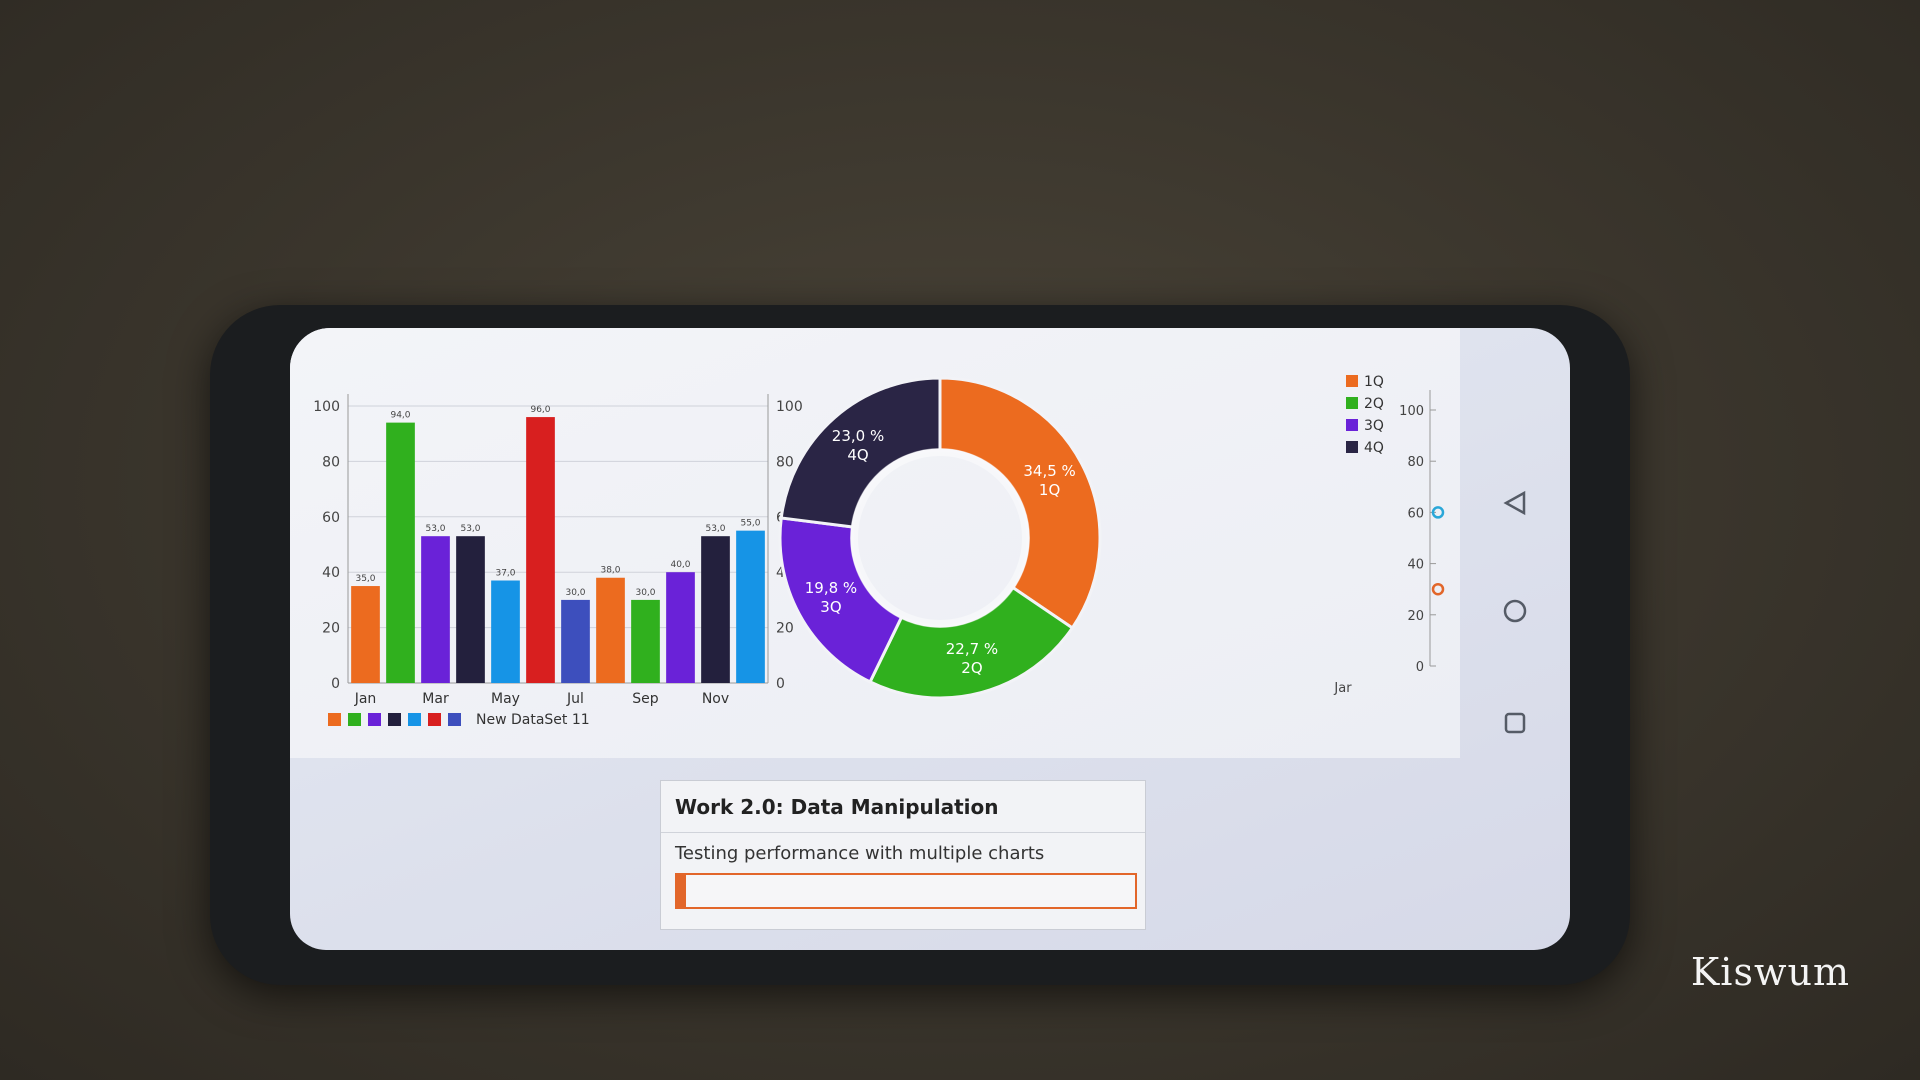 The width and height of the screenshot is (1920, 1080). I want to click on x-tick-label: Nov, so click(715, 699).